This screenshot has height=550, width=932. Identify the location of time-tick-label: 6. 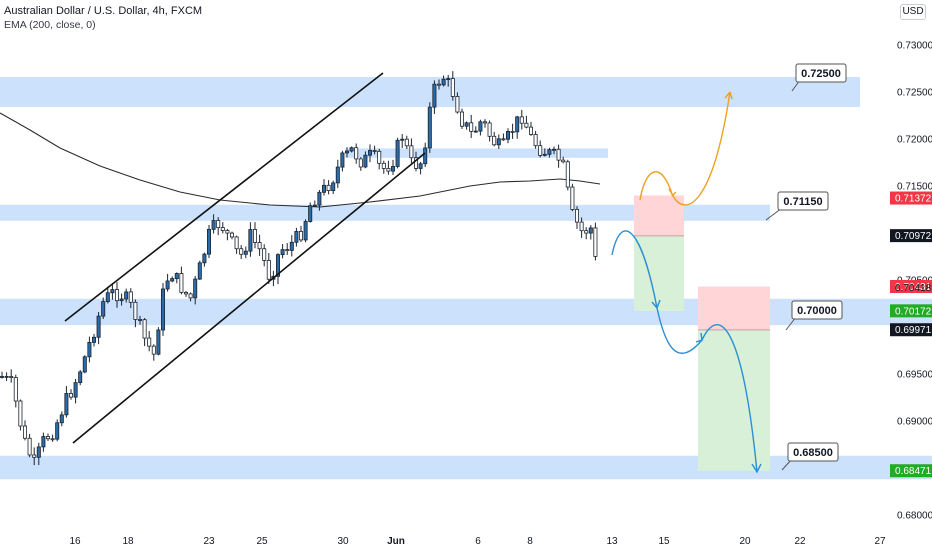
(478, 541).